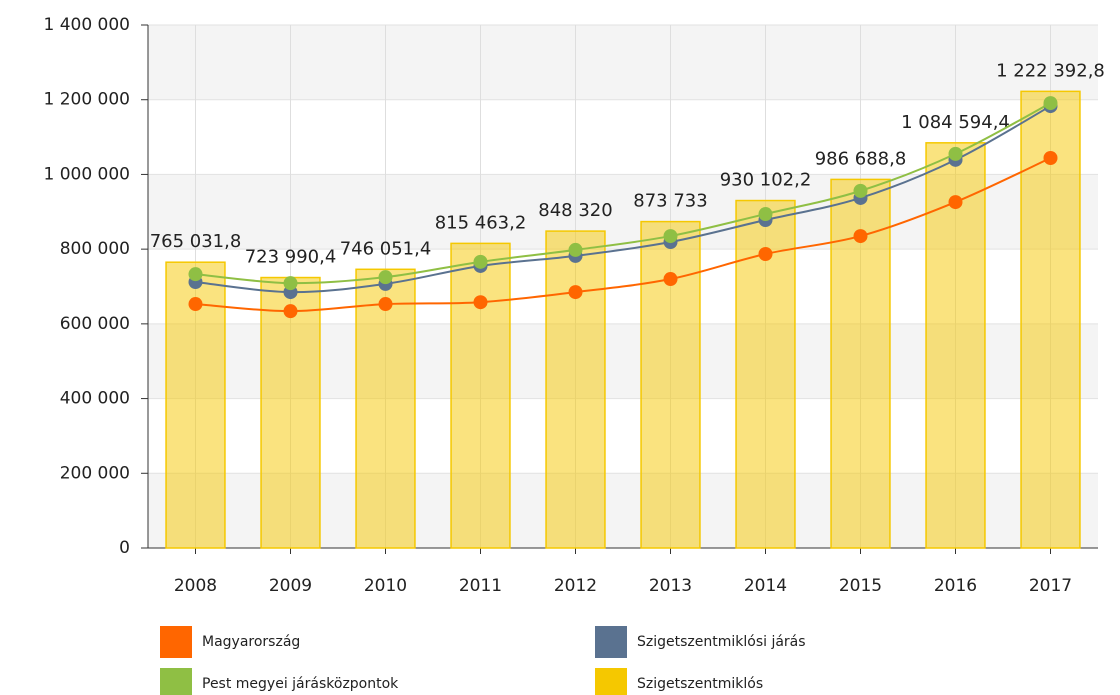 The width and height of the screenshot is (1120, 695). What do you see at coordinates (95, 324) in the screenshot?
I see `y-tick-label: 600 000` at bounding box center [95, 324].